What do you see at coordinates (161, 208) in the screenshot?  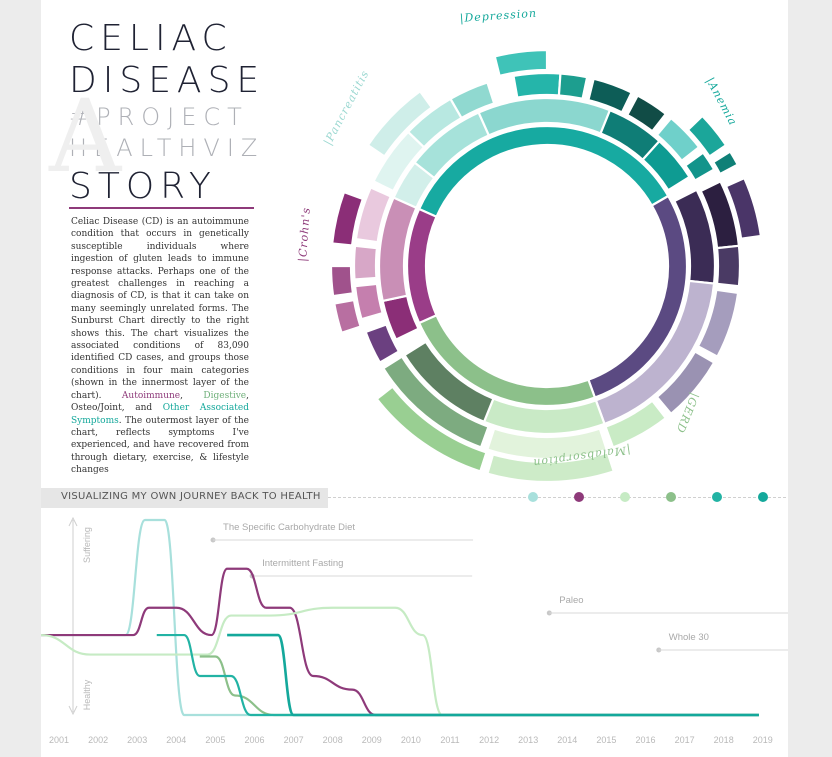 I see `title-divider` at bounding box center [161, 208].